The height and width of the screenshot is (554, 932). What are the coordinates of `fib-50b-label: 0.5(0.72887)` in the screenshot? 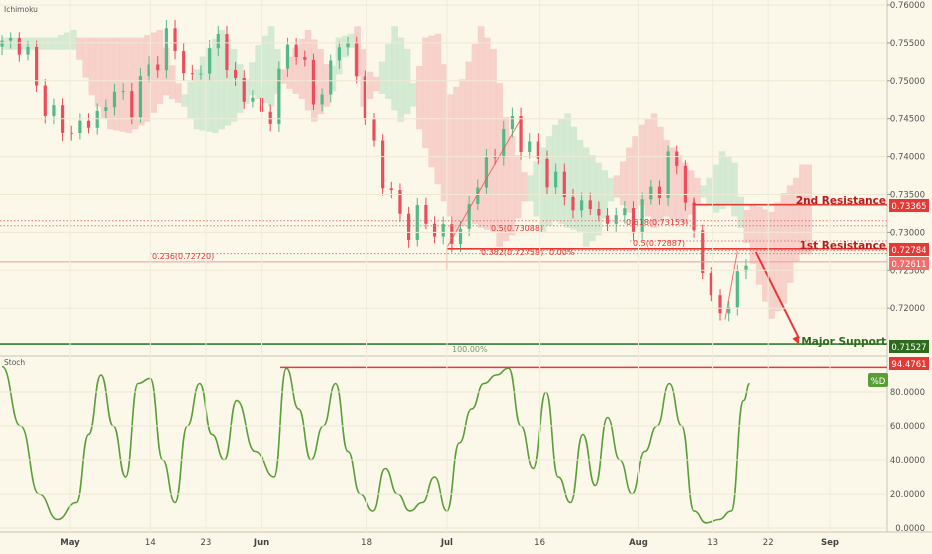 It's located at (659, 243).